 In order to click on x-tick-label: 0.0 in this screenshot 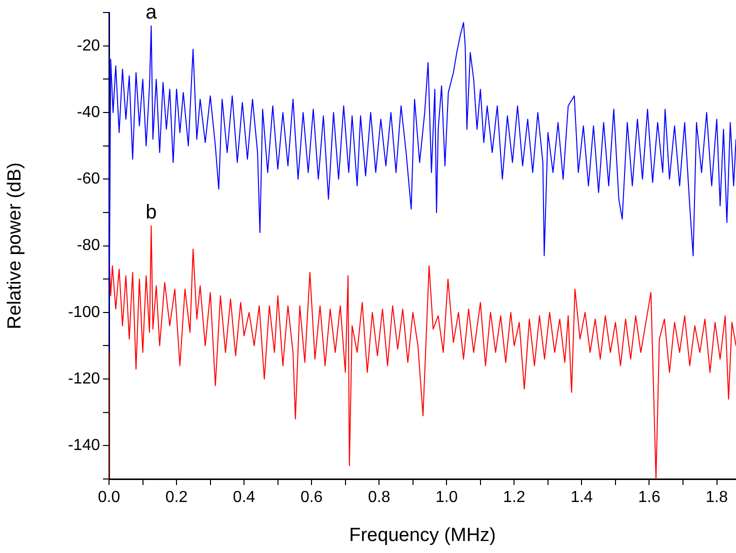, I will do `click(109, 497)`.